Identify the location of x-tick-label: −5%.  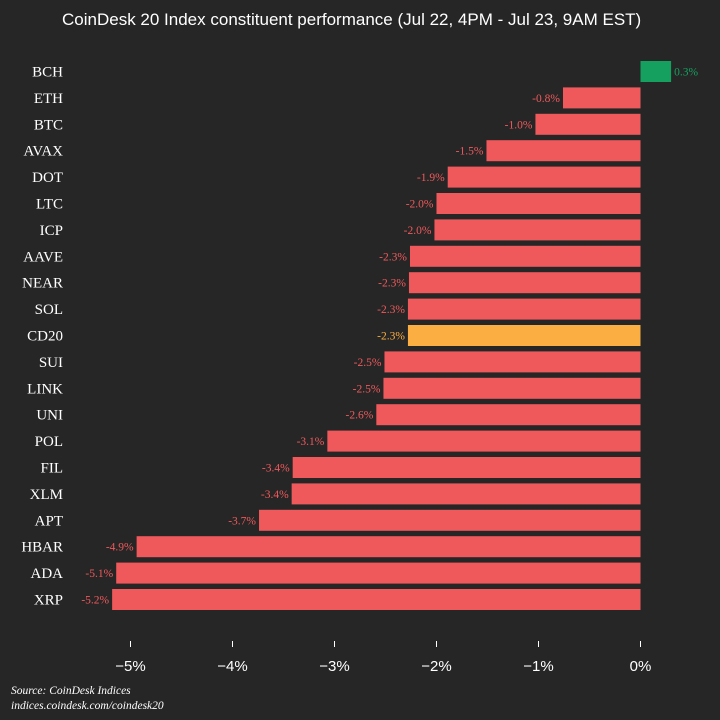
(130, 666).